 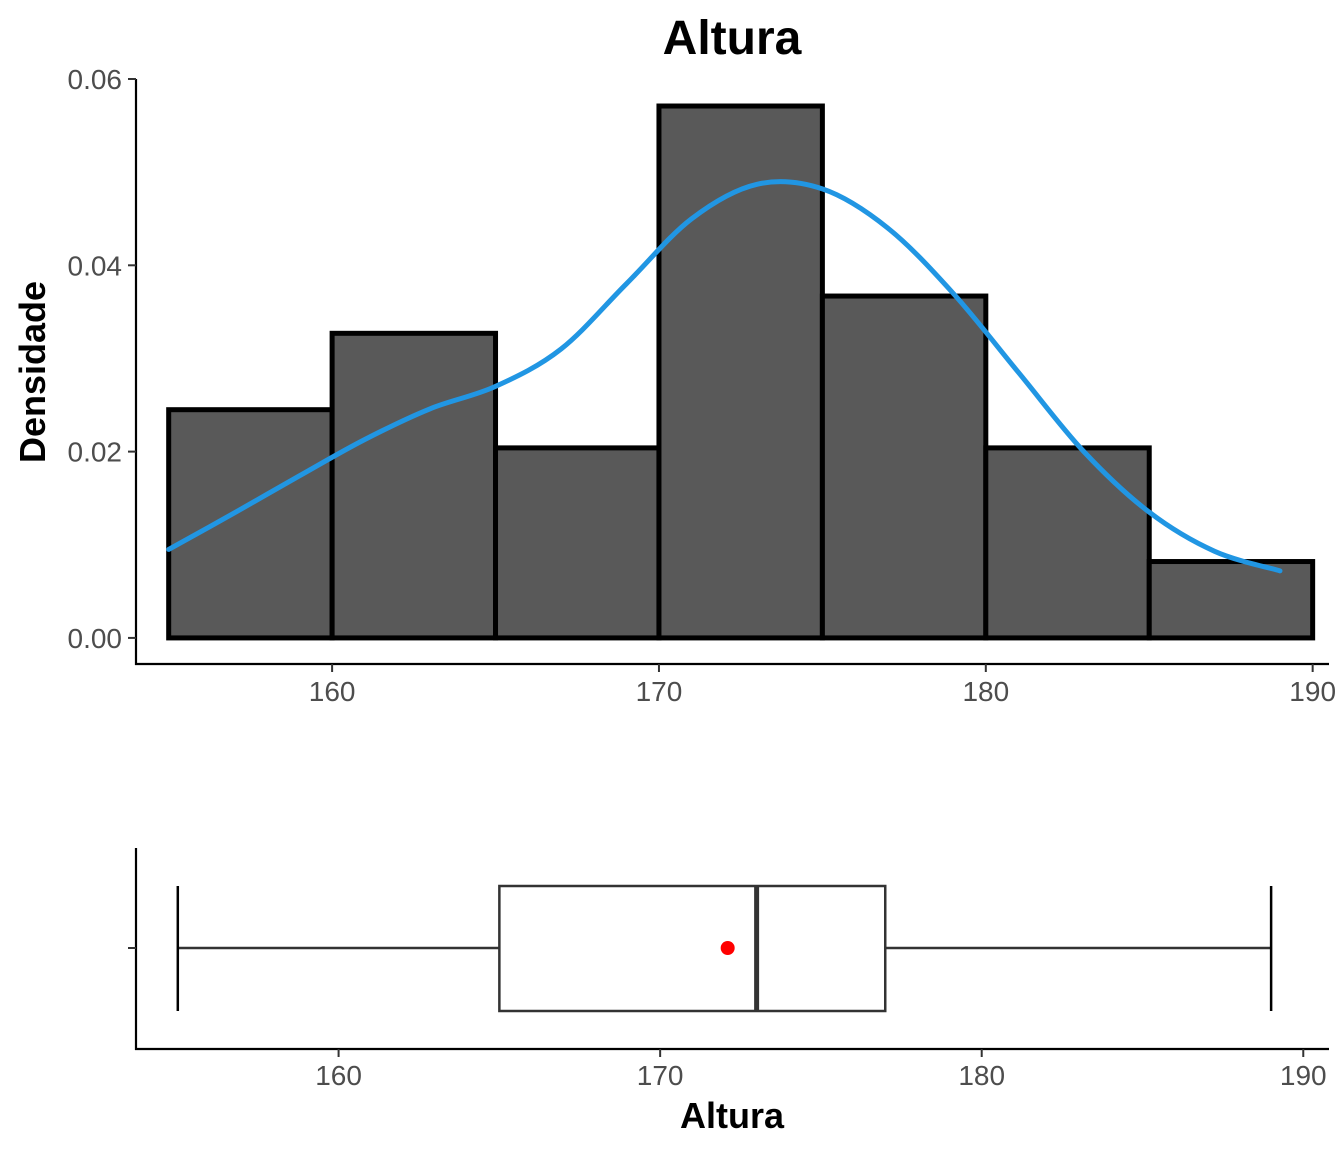 What do you see at coordinates (822, 685) in the screenshot?
I see `x-axis-ticks: 160 170 180 190` at bounding box center [822, 685].